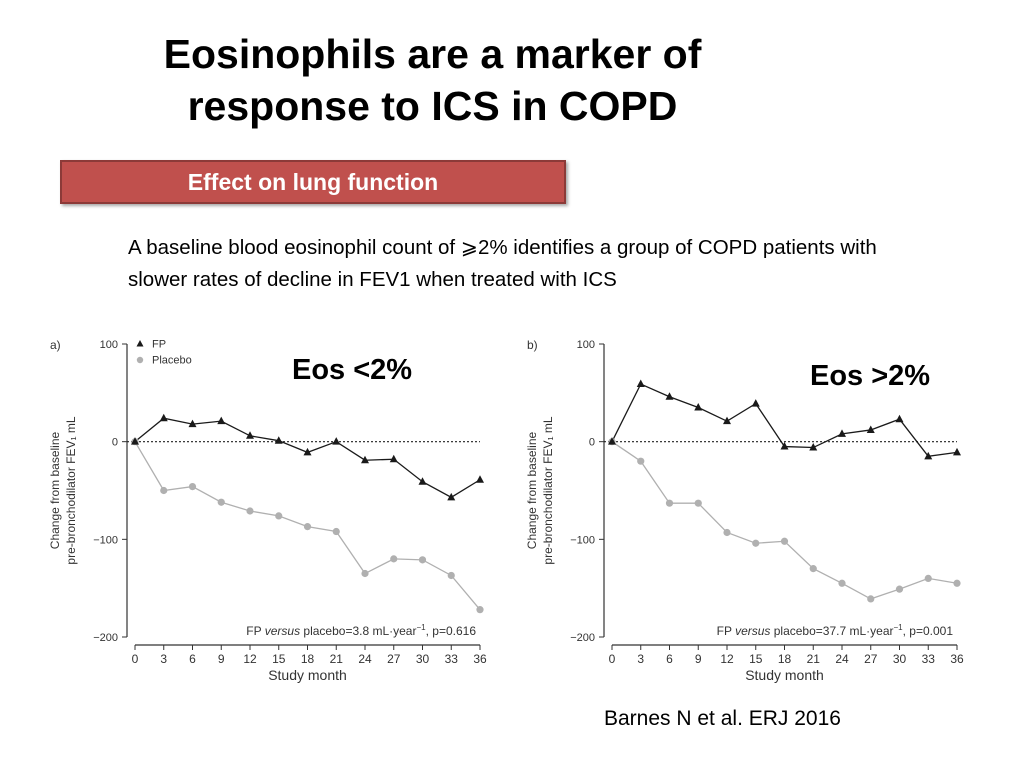 The width and height of the screenshot is (1024, 768). Describe the element at coordinates (870, 376) in the screenshot. I see `eos-label-b: Eos >2%` at that location.